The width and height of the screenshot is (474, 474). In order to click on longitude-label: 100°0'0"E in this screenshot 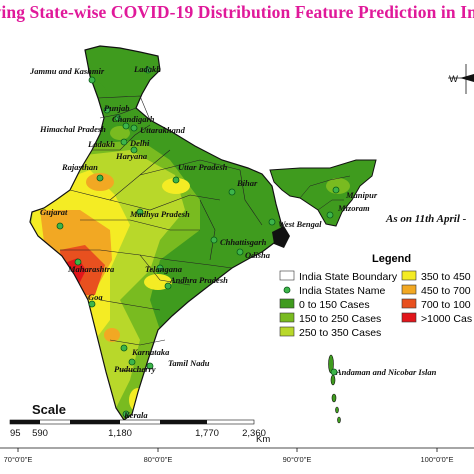, I will do `click(437, 459)`.